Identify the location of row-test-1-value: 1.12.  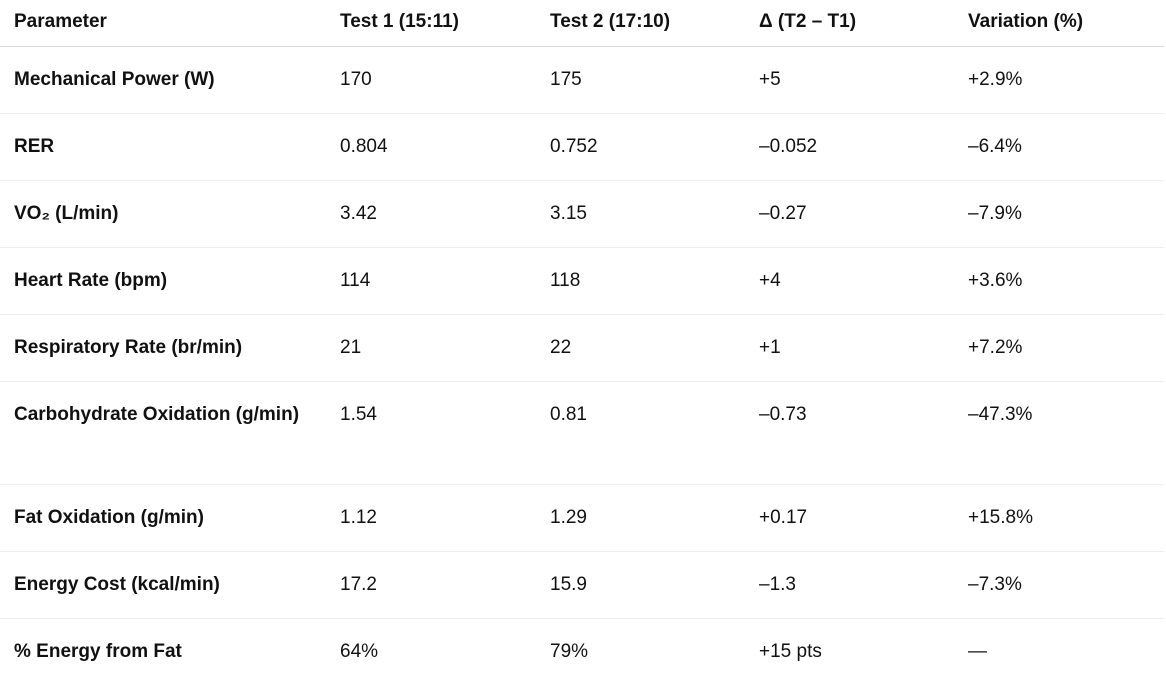
(431, 518).